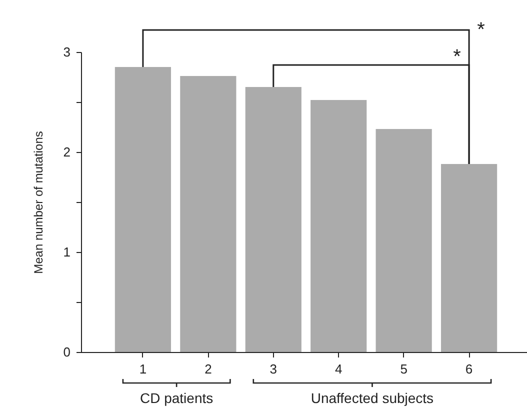  I want to click on text: Unaffected subjects, so click(372, 398).